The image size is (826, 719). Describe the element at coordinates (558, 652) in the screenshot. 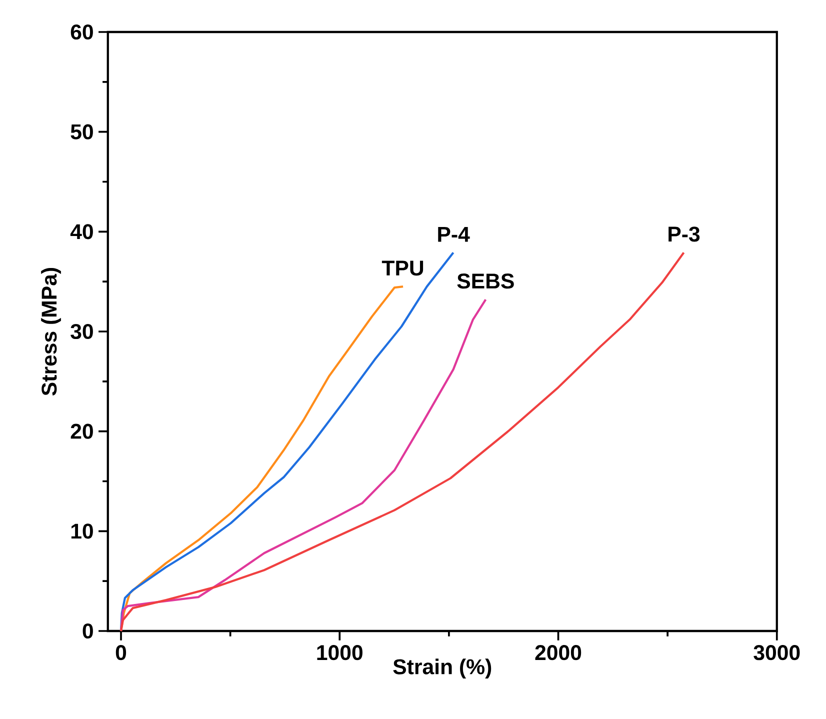

I see `x-tick-label: 2000` at that location.